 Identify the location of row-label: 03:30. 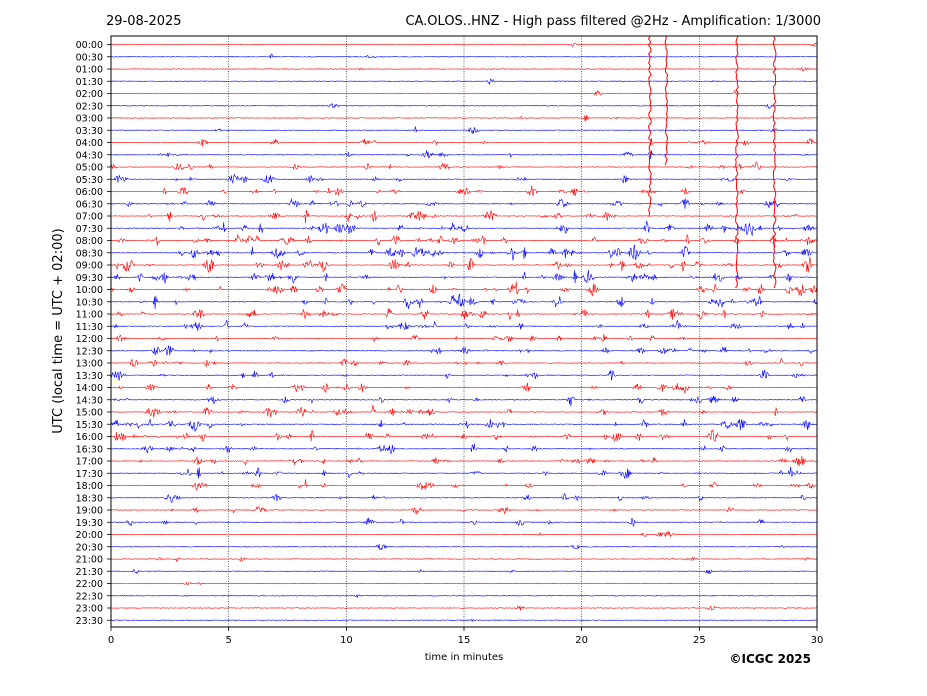
(89, 131).